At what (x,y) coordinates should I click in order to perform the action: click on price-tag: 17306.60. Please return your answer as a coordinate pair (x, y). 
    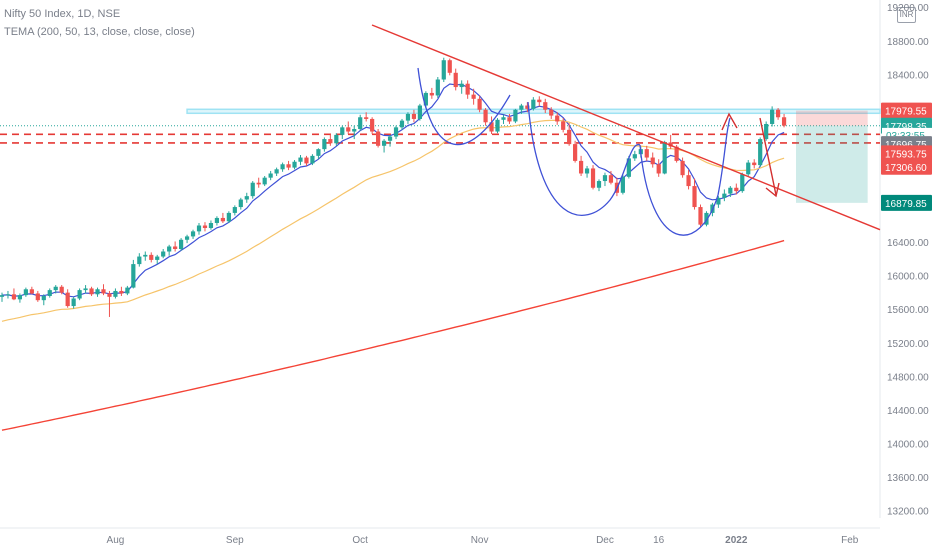
    Looking at the image, I should click on (906, 166).